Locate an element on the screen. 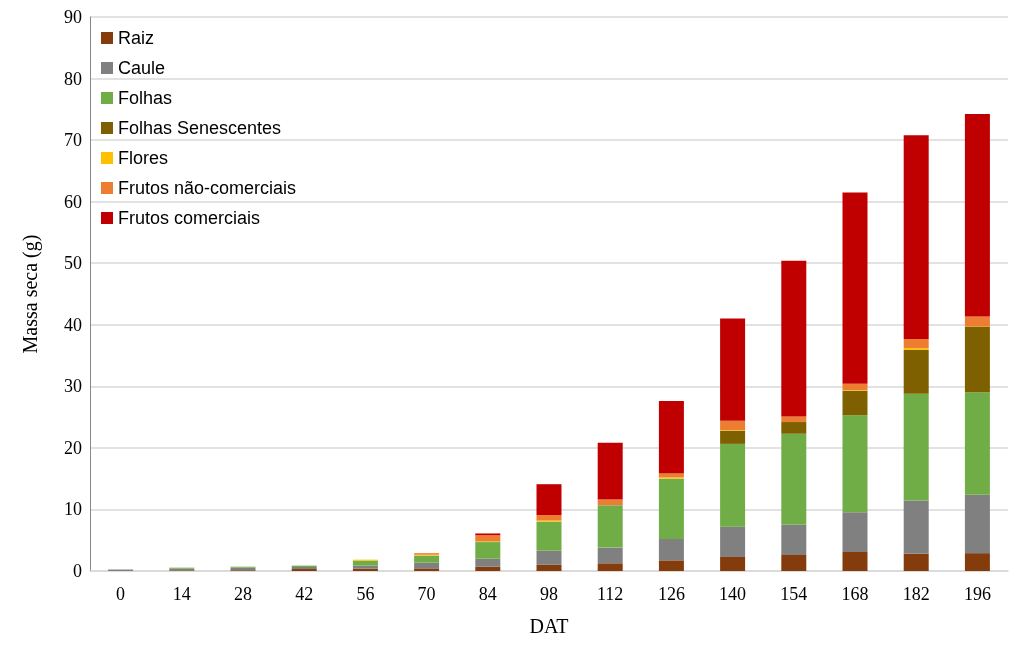 The width and height of the screenshot is (1016, 645). y-axis-title: Massa seca (g) is located at coordinates (30, 294).